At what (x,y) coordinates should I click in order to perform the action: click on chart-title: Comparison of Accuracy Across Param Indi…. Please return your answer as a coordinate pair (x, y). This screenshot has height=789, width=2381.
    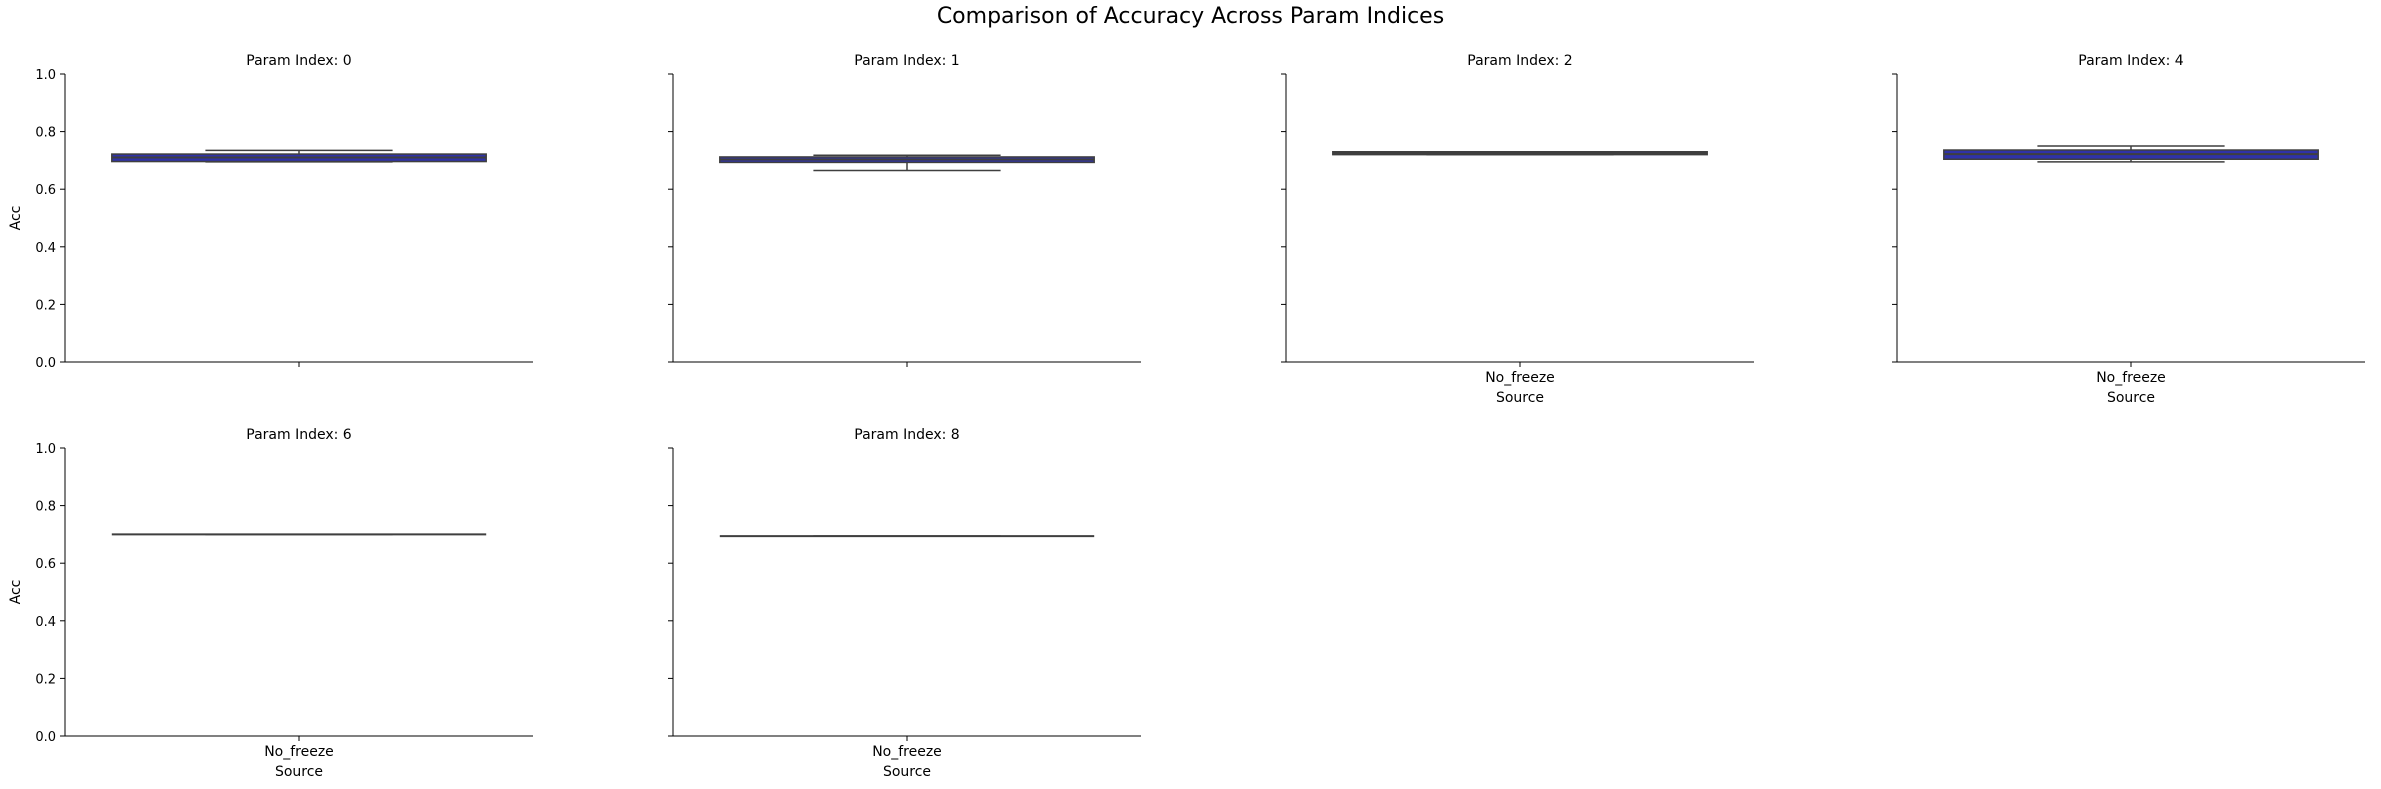
    Looking at the image, I should click on (1190, 16).